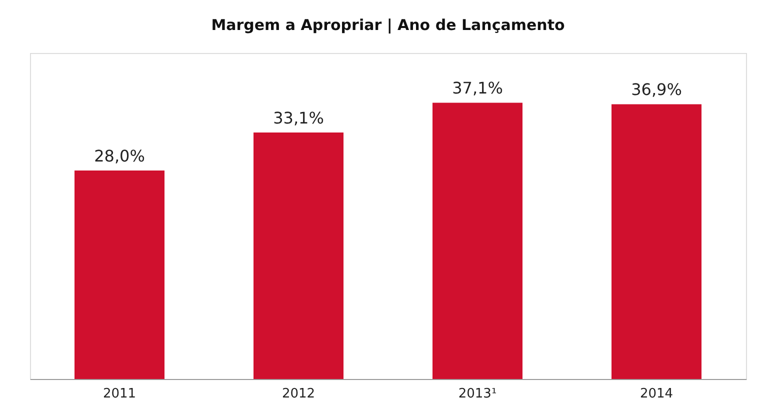 Image resolution: width=776 pixels, height=410 pixels. I want to click on data-label: 37,1%, so click(477, 88).